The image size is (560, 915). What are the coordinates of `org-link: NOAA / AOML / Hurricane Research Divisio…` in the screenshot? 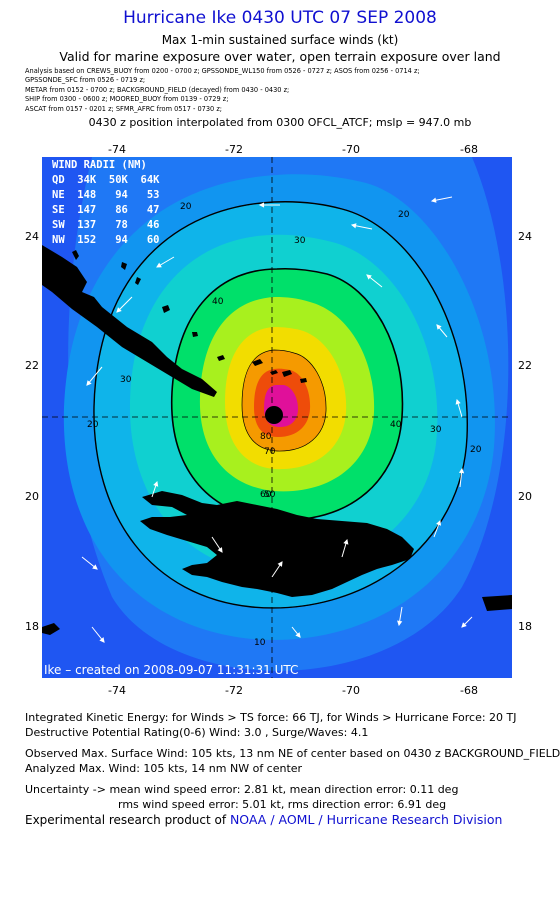 It's located at (366, 819).